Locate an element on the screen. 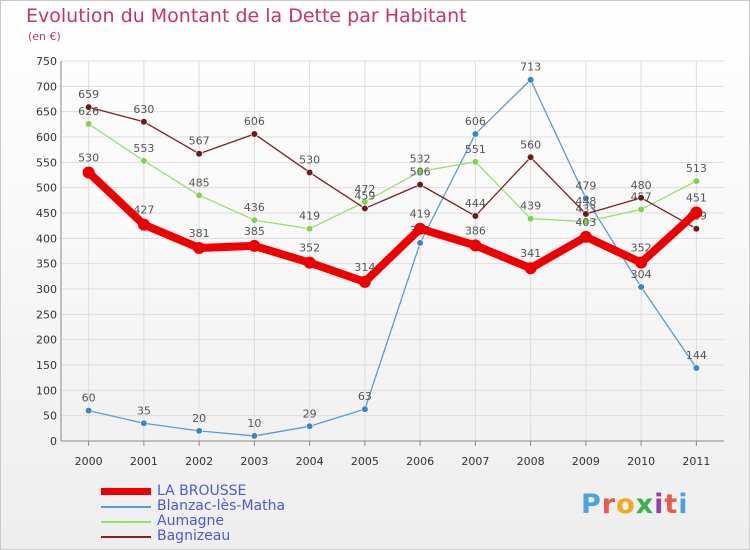 The height and width of the screenshot is (550, 750). data-label: 513 is located at coordinates (696, 168).